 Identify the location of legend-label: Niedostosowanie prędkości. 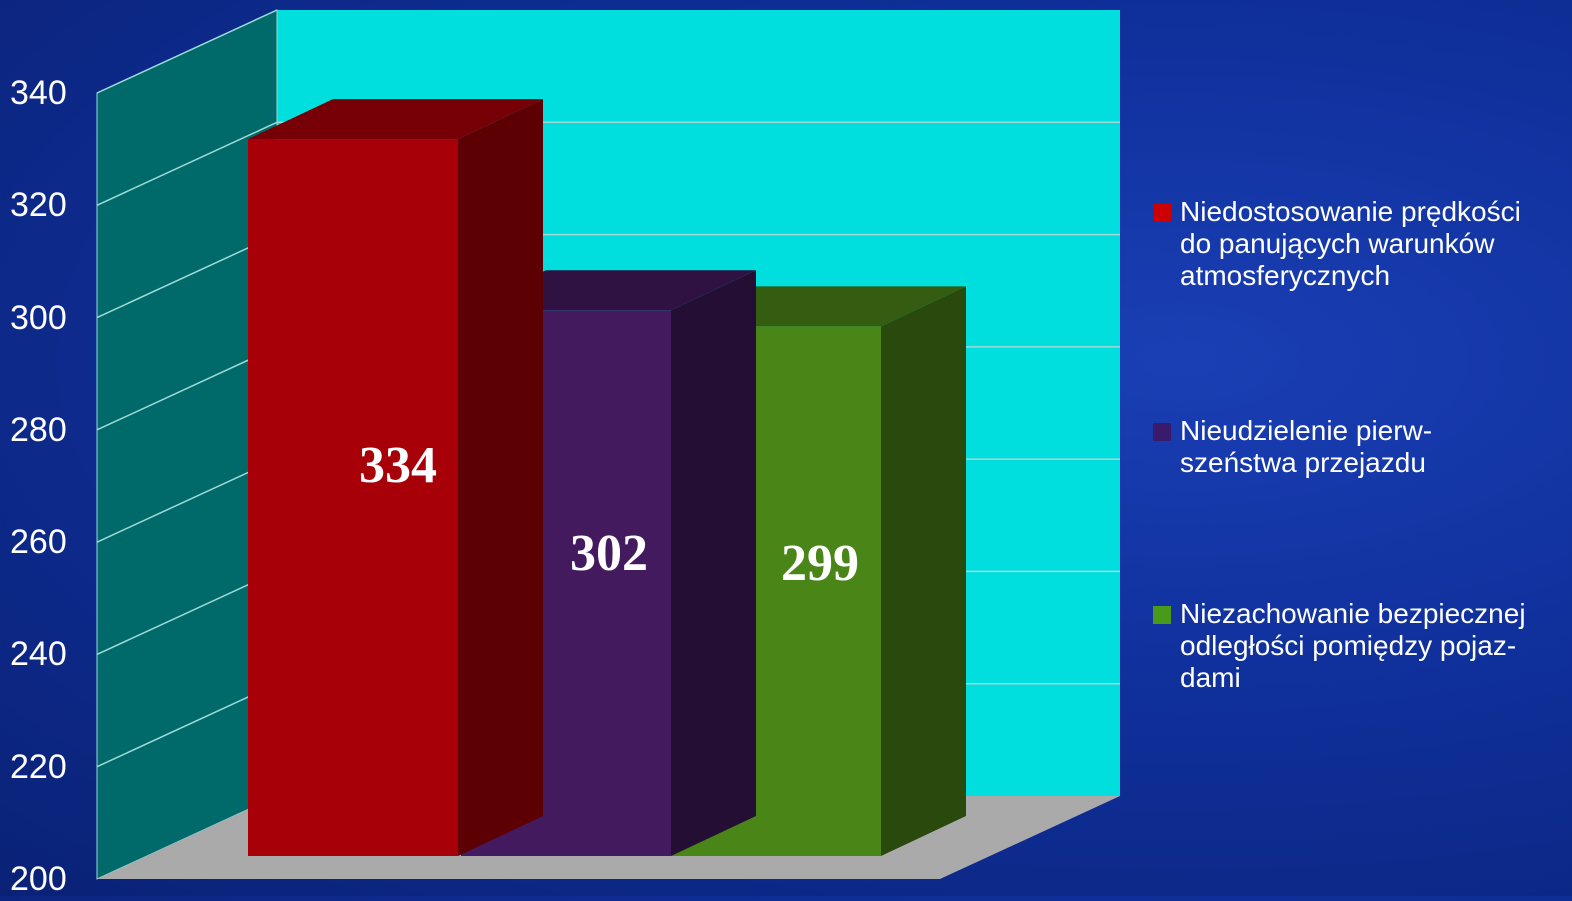
(1350, 211).